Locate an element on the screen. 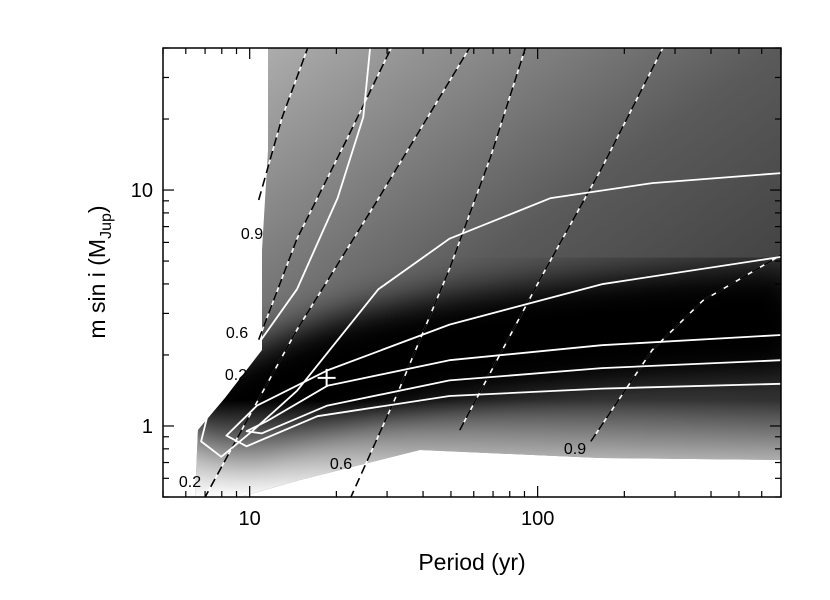 This screenshot has height=600, width=830. y-label-tail: ) is located at coordinates (97, 209).